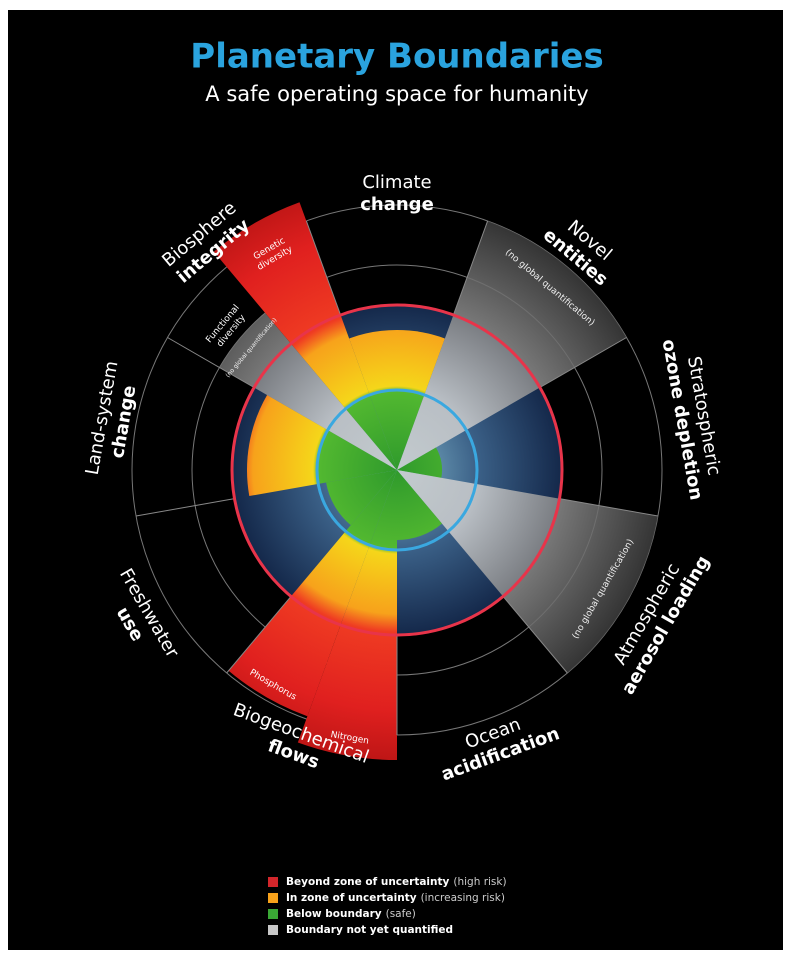 The width and height of the screenshot is (789, 956). I want to click on legend-text: (safe), so click(401, 914).